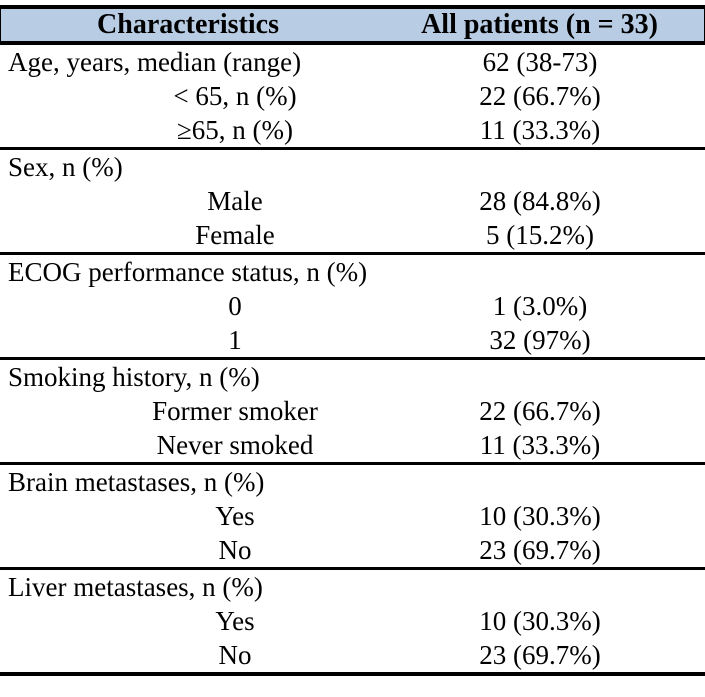 Image resolution: width=705 pixels, height=697 pixels. Describe the element at coordinates (352, 25) in the screenshot. I see `table-header-row: Characteristics All patients (n = 33)` at that location.